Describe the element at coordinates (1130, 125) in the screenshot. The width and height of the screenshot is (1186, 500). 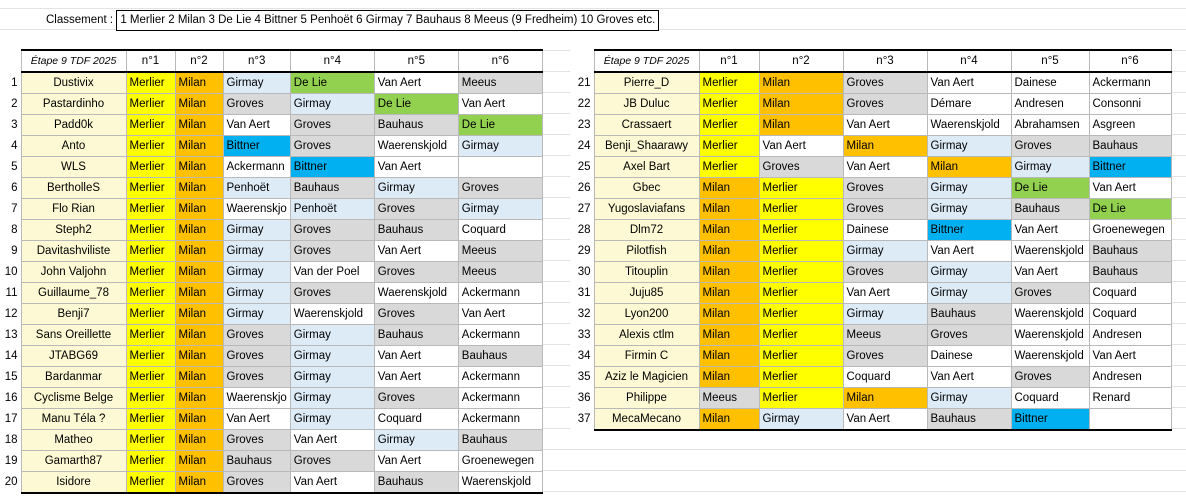
I see `pick-cell-6: Asgreen` at that location.